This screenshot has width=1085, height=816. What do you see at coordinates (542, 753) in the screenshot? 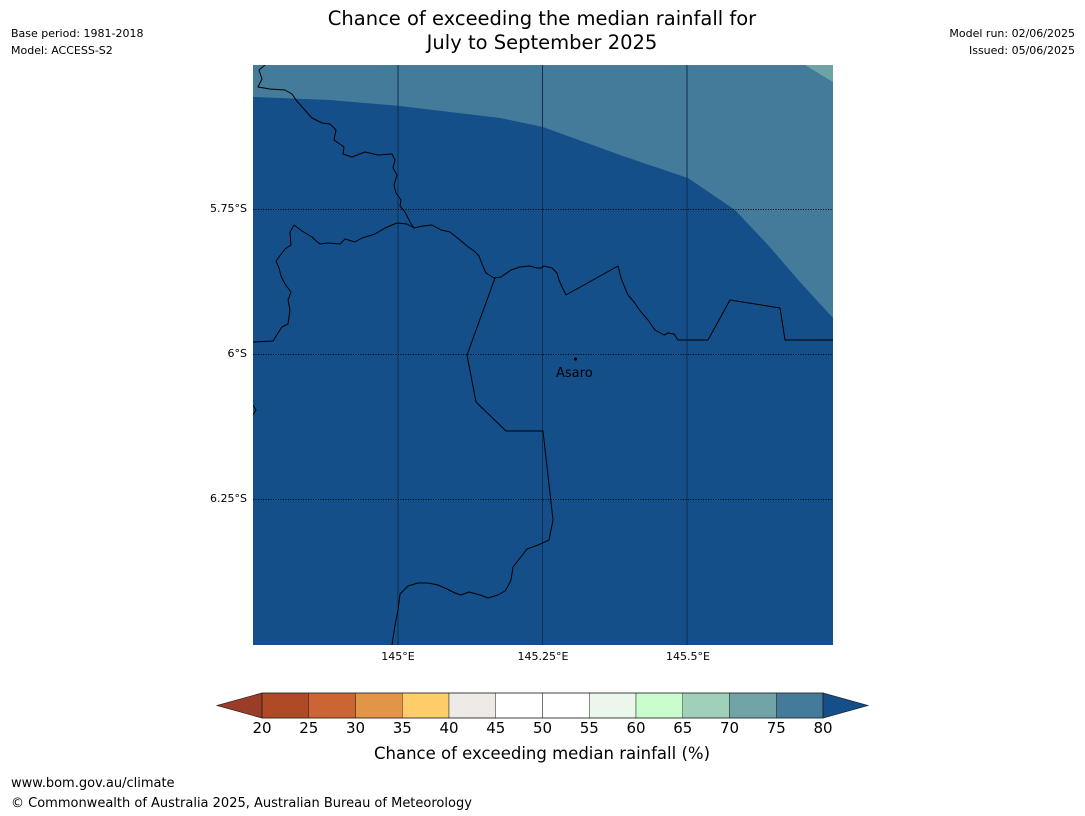
I see `colorbar-label: Chance of exceeding median rainfall (%)` at bounding box center [542, 753].